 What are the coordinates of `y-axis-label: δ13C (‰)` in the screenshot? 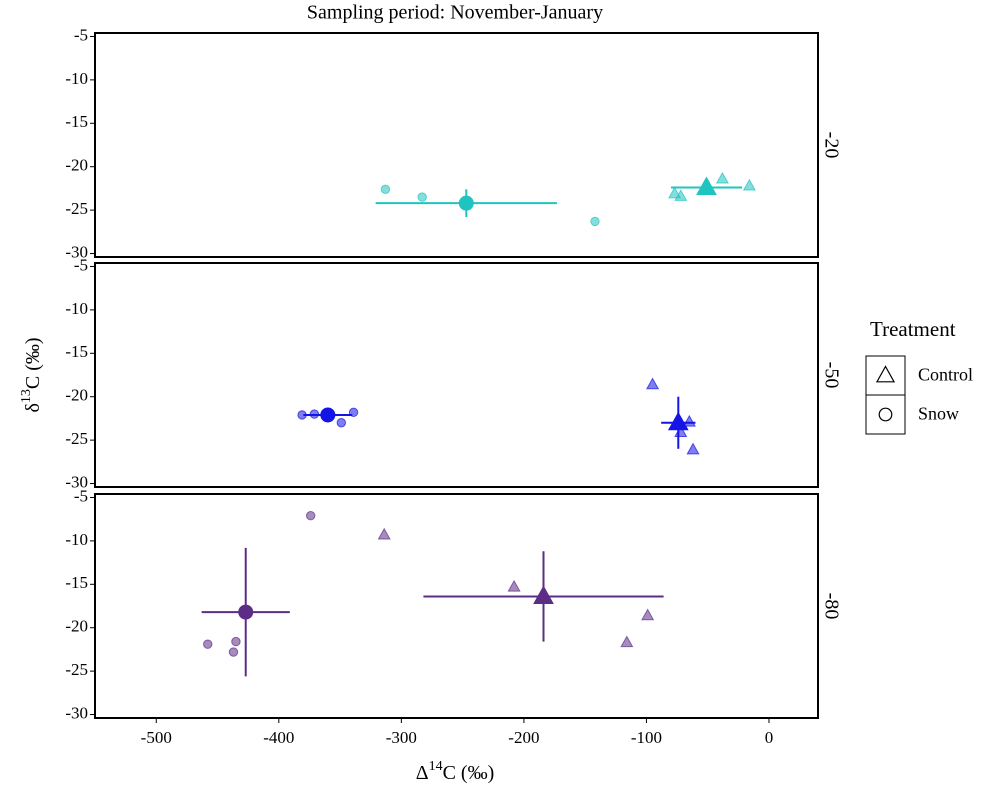 It's located at (31, 374).